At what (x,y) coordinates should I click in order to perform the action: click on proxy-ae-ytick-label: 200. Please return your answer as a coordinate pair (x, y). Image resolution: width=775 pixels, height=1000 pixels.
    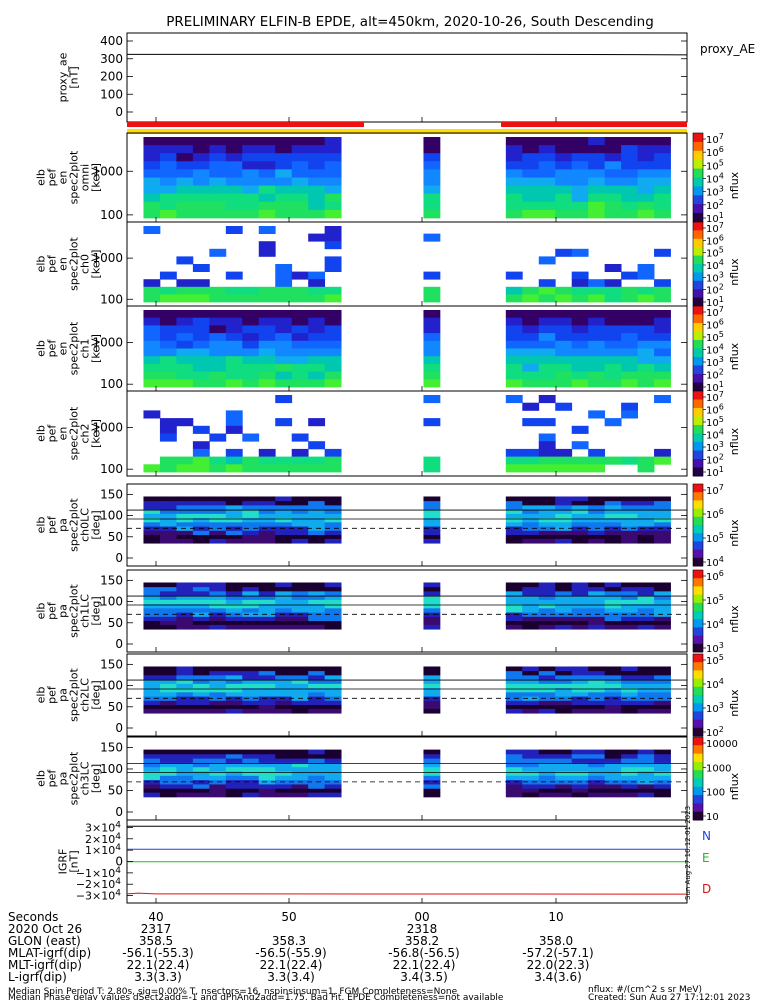
    Looking at the image, I should click on (111, 77).